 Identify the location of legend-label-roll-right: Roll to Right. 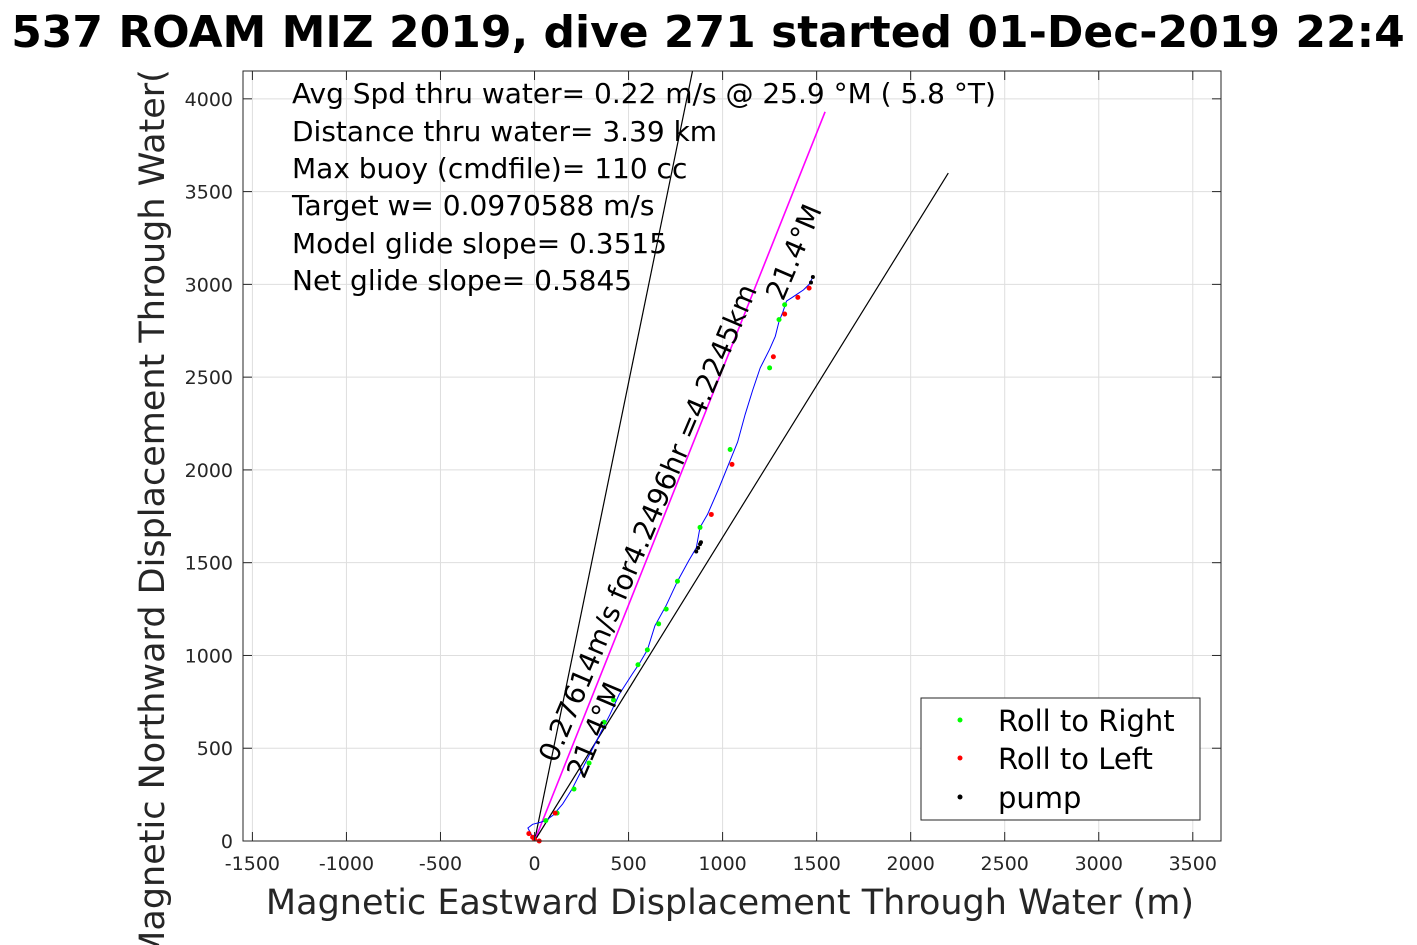
(1086, 721).